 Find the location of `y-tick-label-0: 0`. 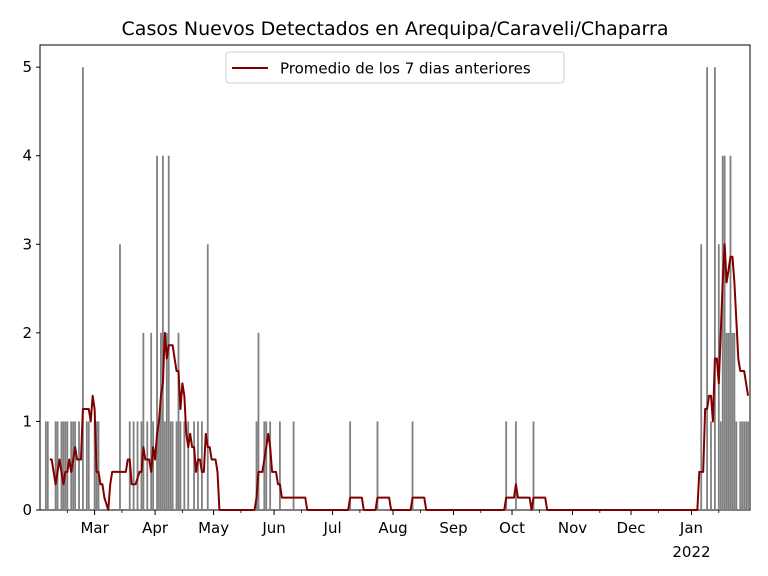

y-tick-label-0: 0 is located at coordinates (27, 510).